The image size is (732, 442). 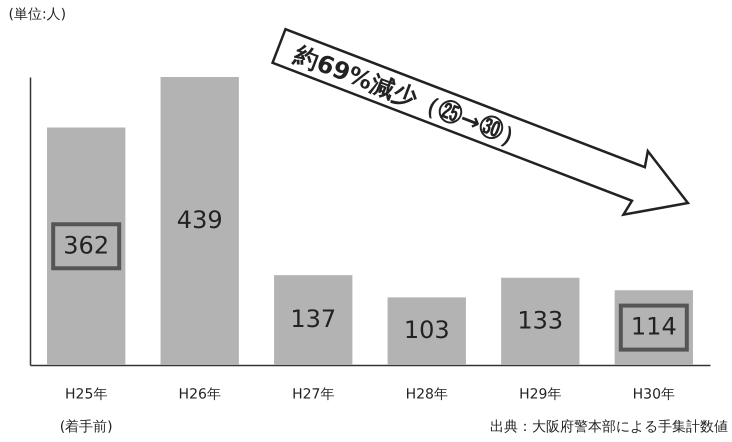 I want to click on x-tick-label: H27年, so click(x=313, y=394).